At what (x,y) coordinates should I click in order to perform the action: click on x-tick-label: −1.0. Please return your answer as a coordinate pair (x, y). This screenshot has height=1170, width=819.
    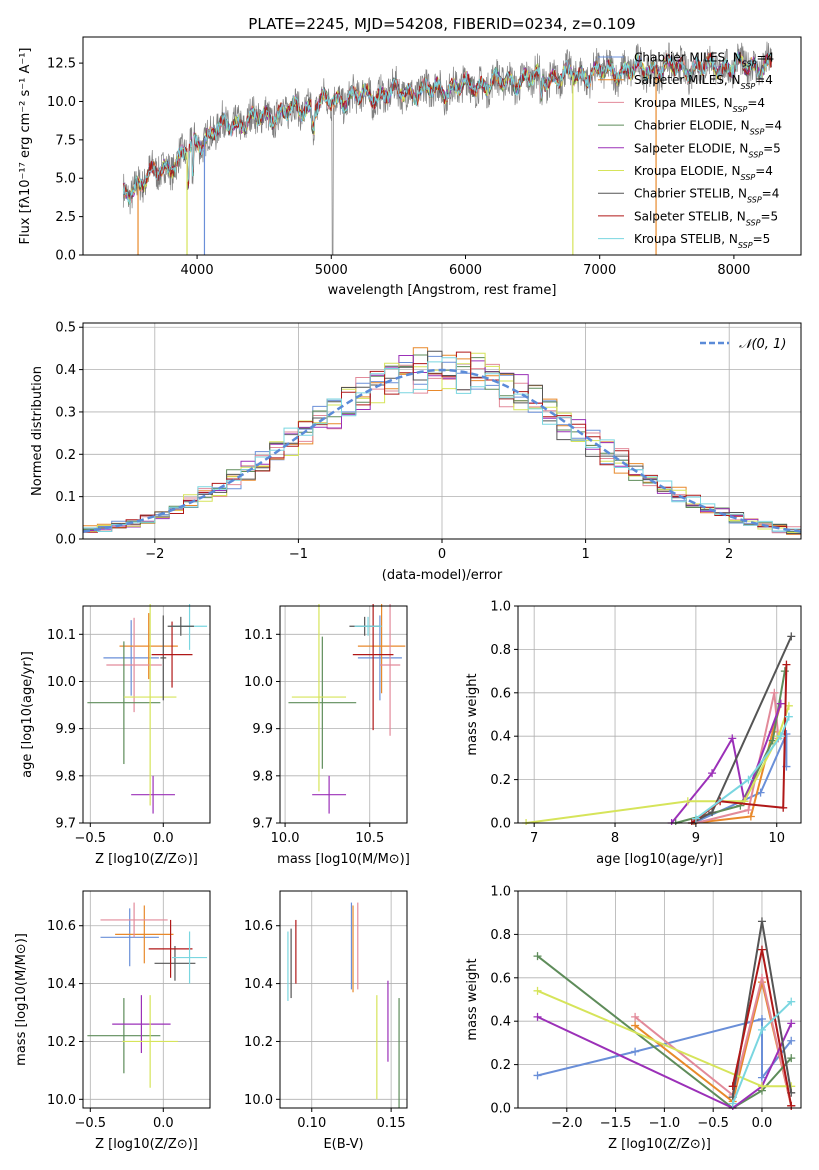
    Looking at the image, I should click on (665, 1123).